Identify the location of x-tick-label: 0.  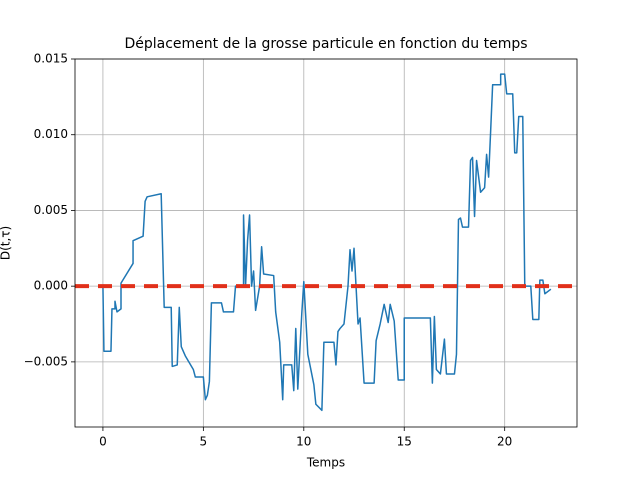
(103, 442).